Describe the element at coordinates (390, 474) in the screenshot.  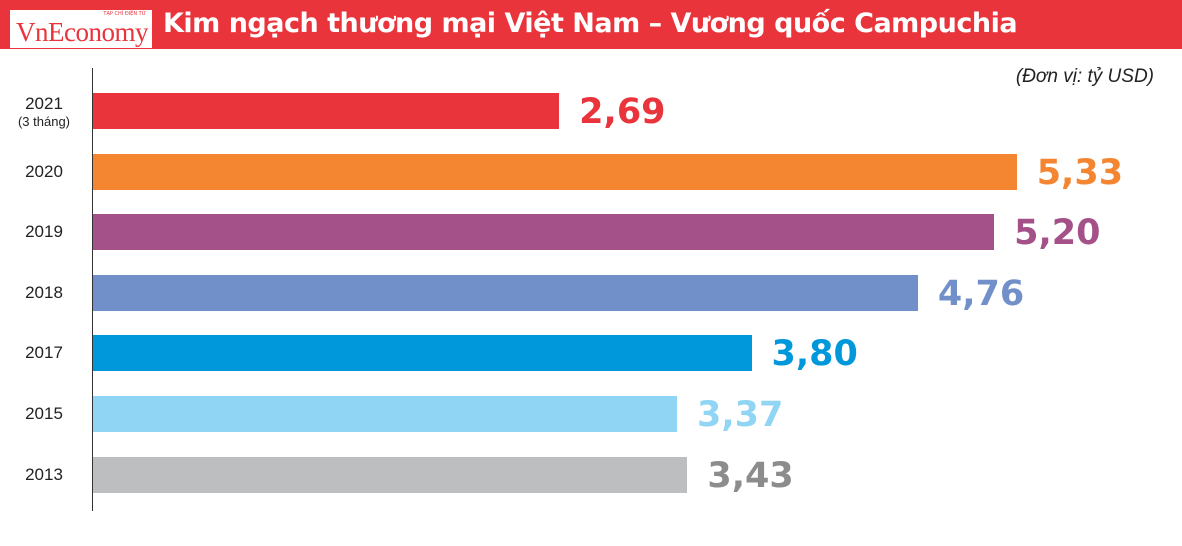
I see `bar-2013` at that location.